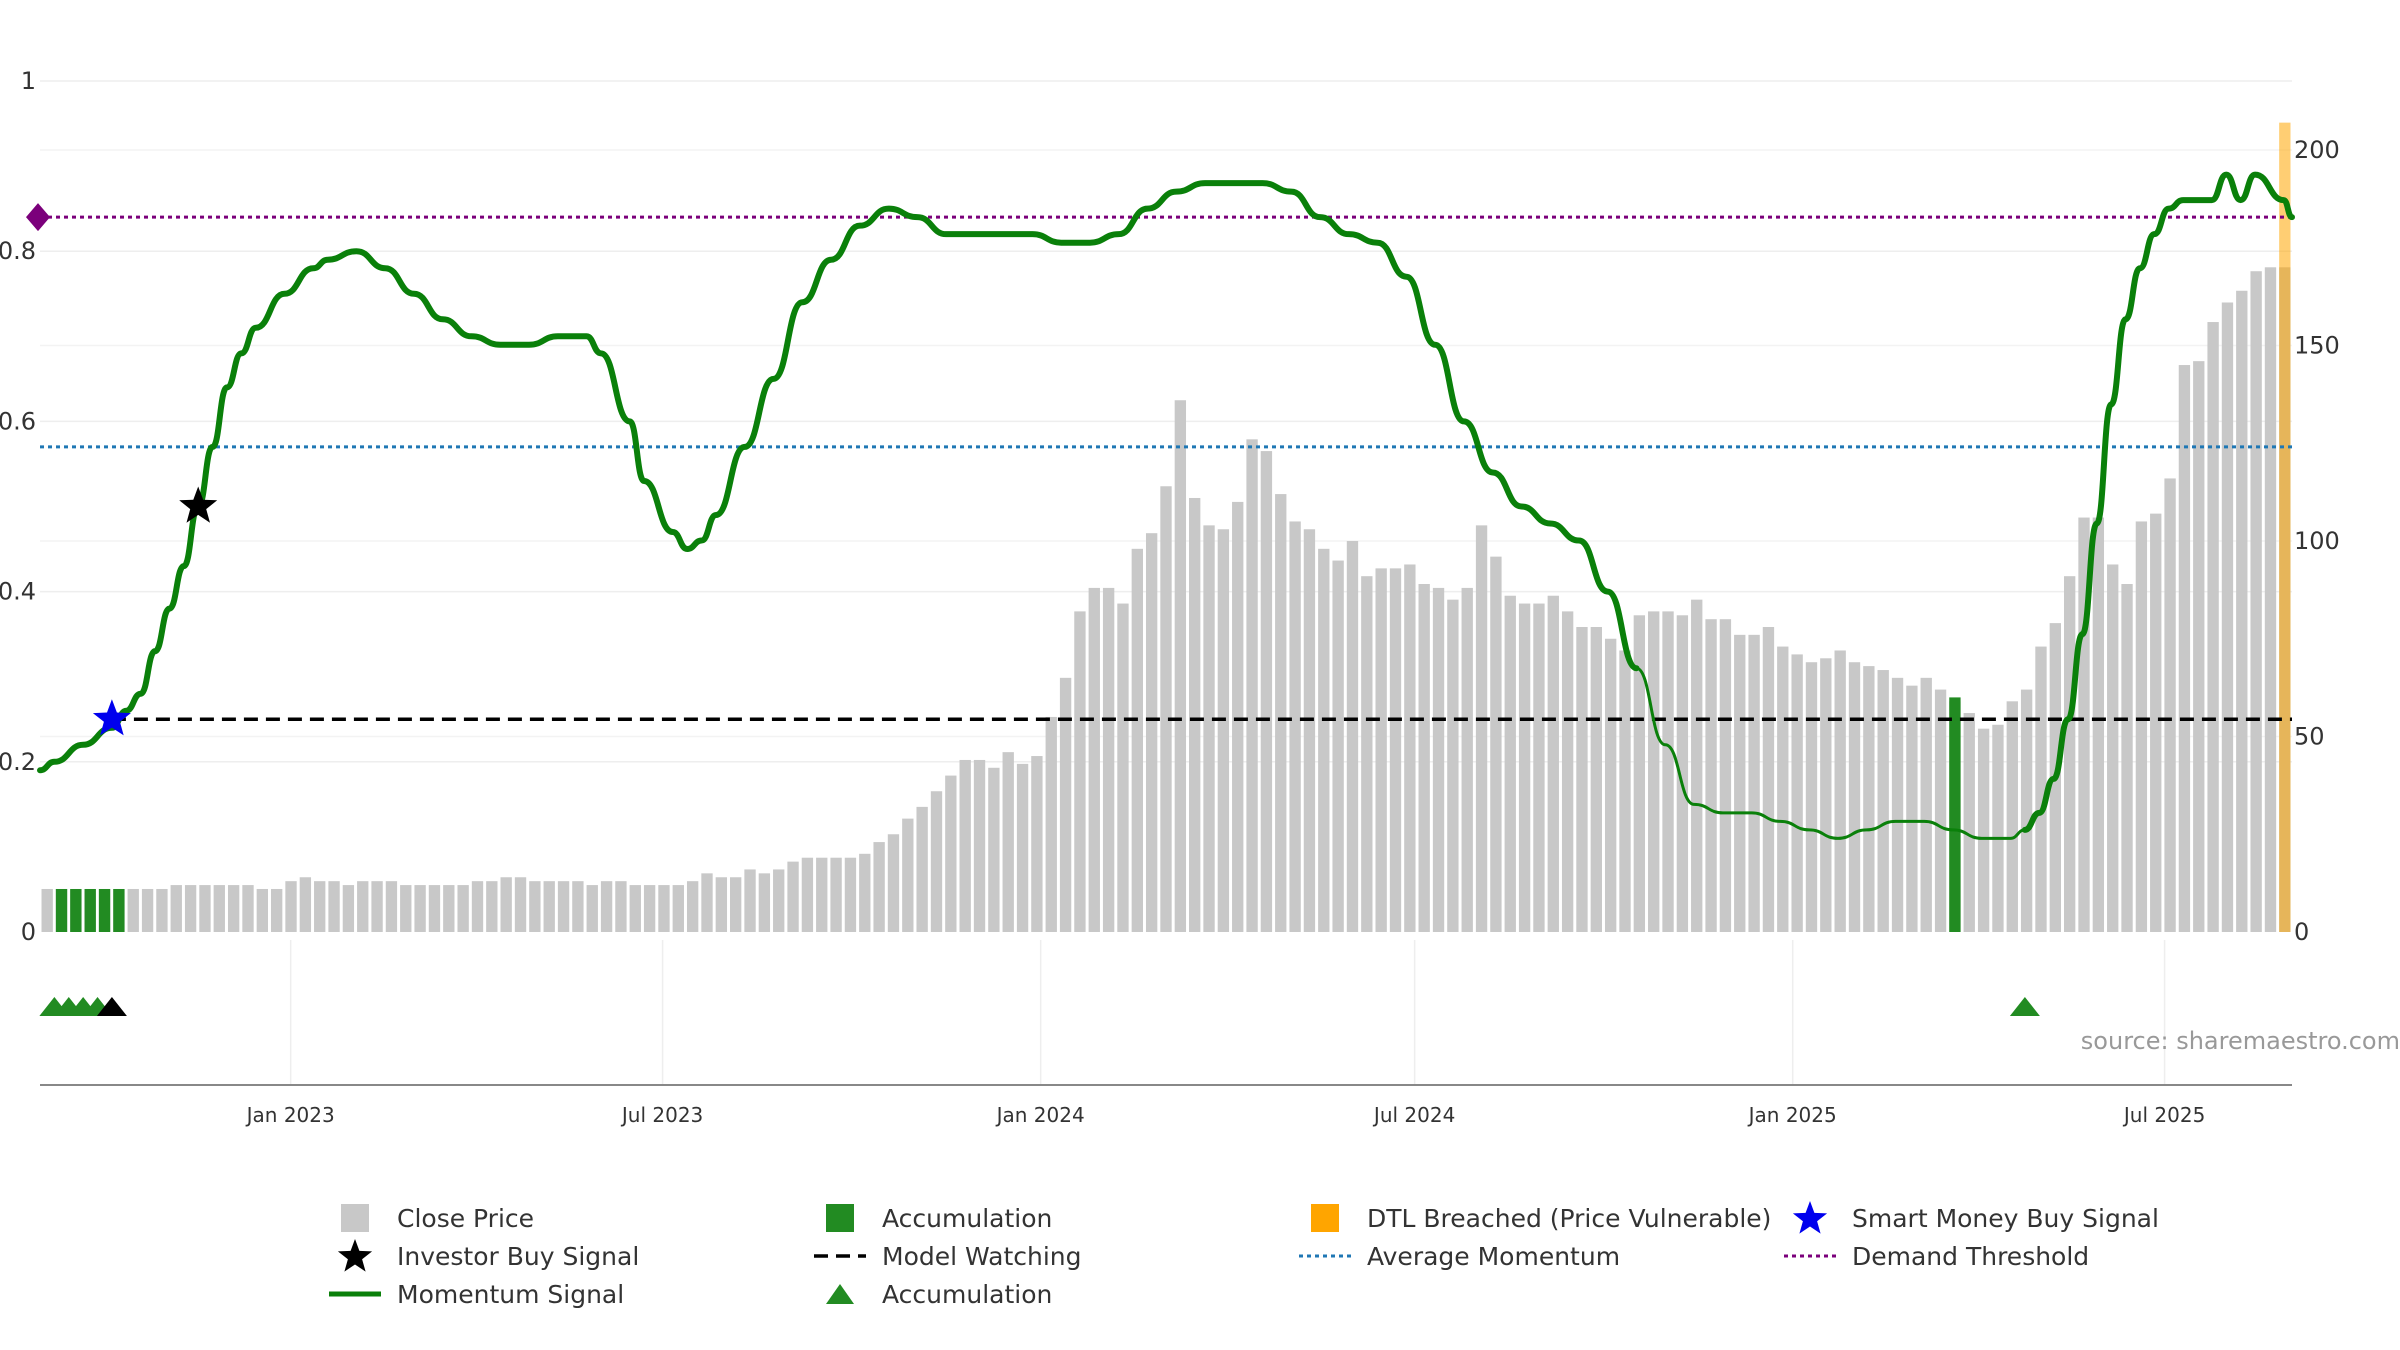 Image resolution: width=2400 pixels, height=1350 pixels. I want to click on y-left-tick-label: 0.2, so click(18, 762).